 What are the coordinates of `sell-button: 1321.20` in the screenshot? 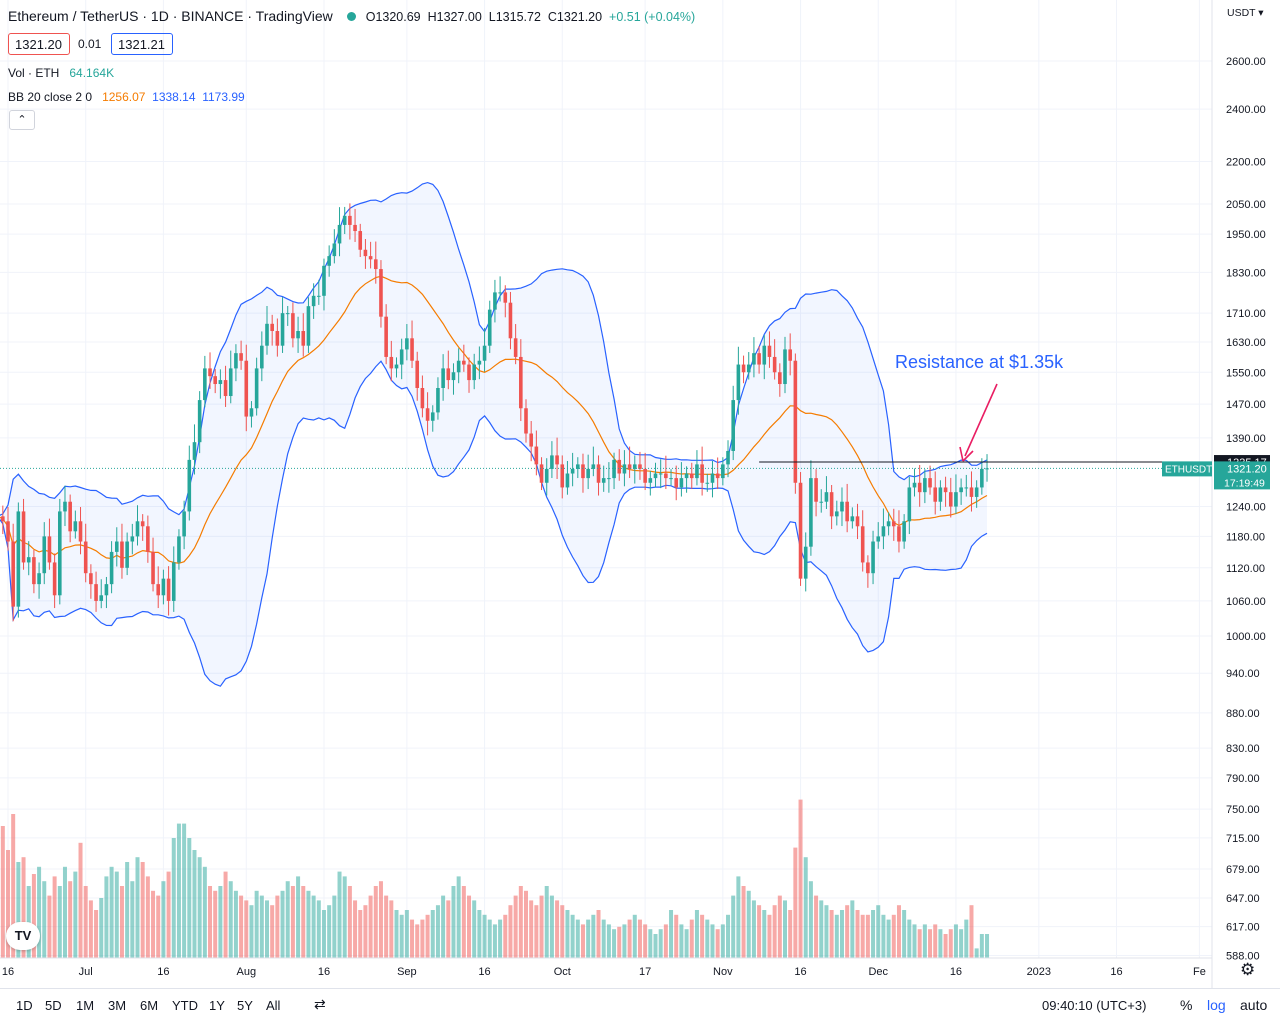 It's located at (39, 44).